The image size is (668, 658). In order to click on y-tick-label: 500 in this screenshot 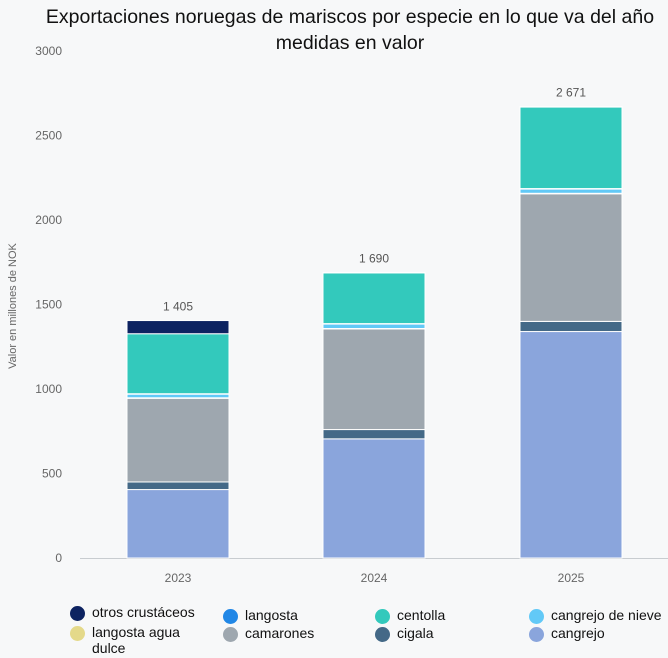, I will do `click(52, 474)`.